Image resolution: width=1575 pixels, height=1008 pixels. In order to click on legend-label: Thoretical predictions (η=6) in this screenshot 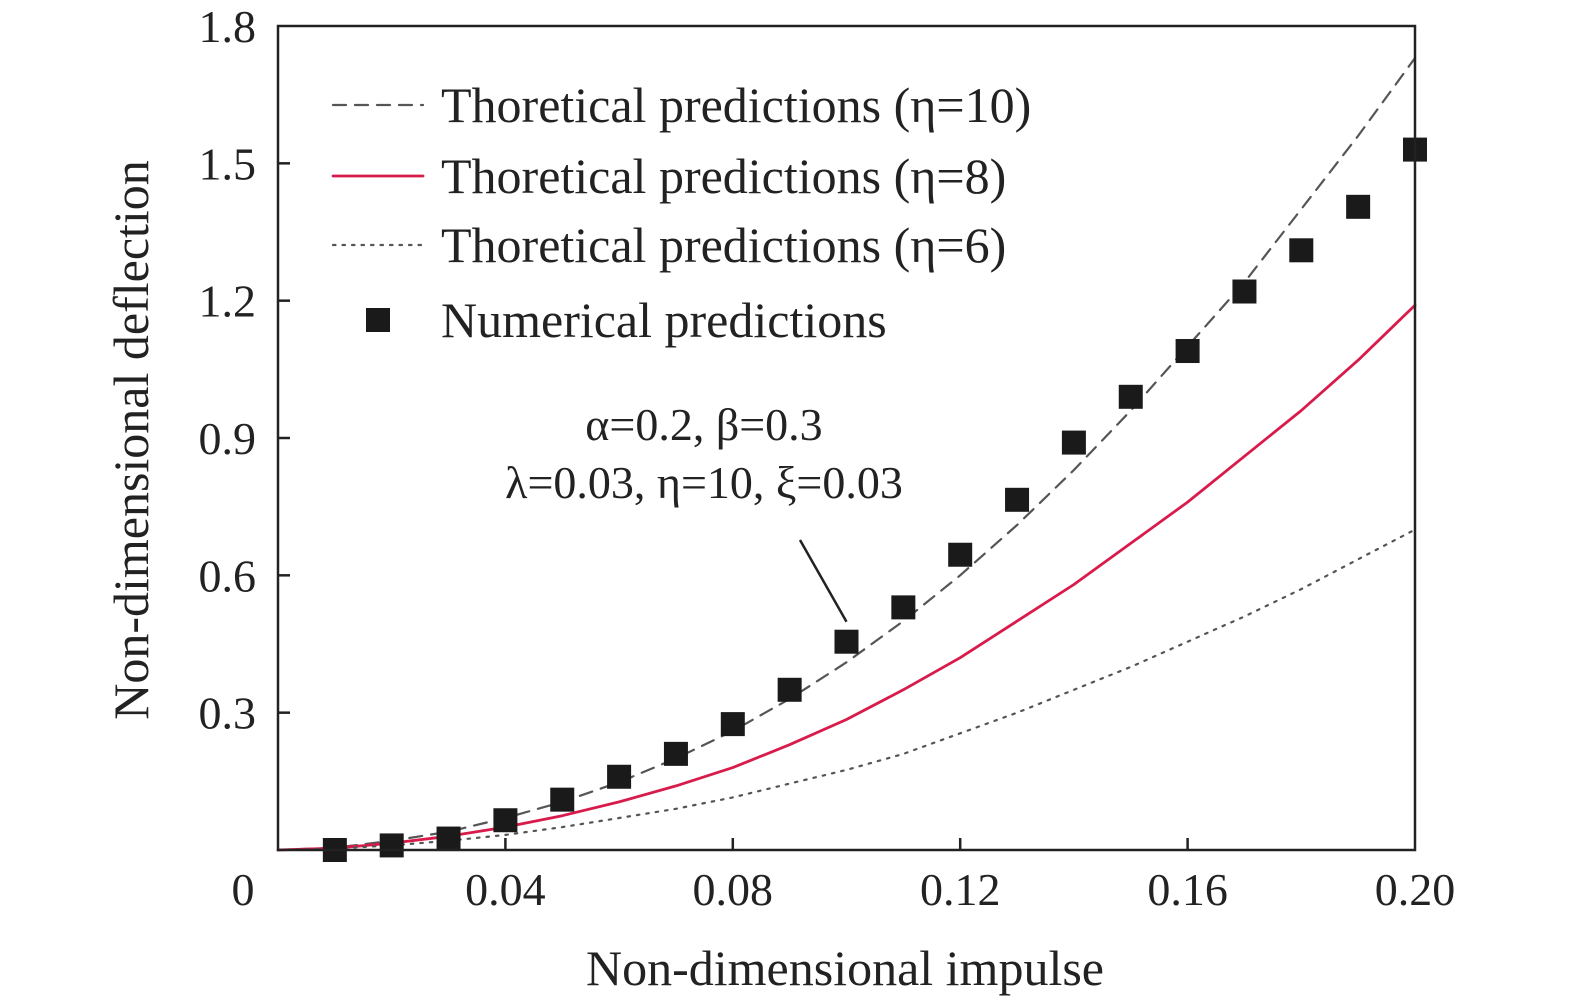, I will do `click(723, 245)`.